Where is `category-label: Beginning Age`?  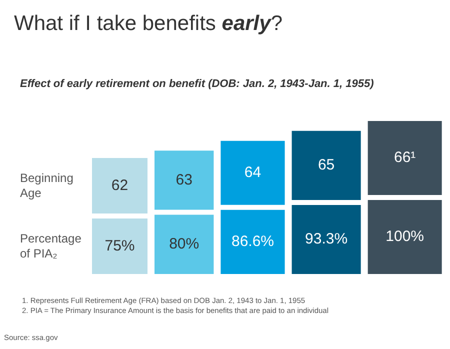 category-label: Beginning Age is located at coordinates (47, 185).